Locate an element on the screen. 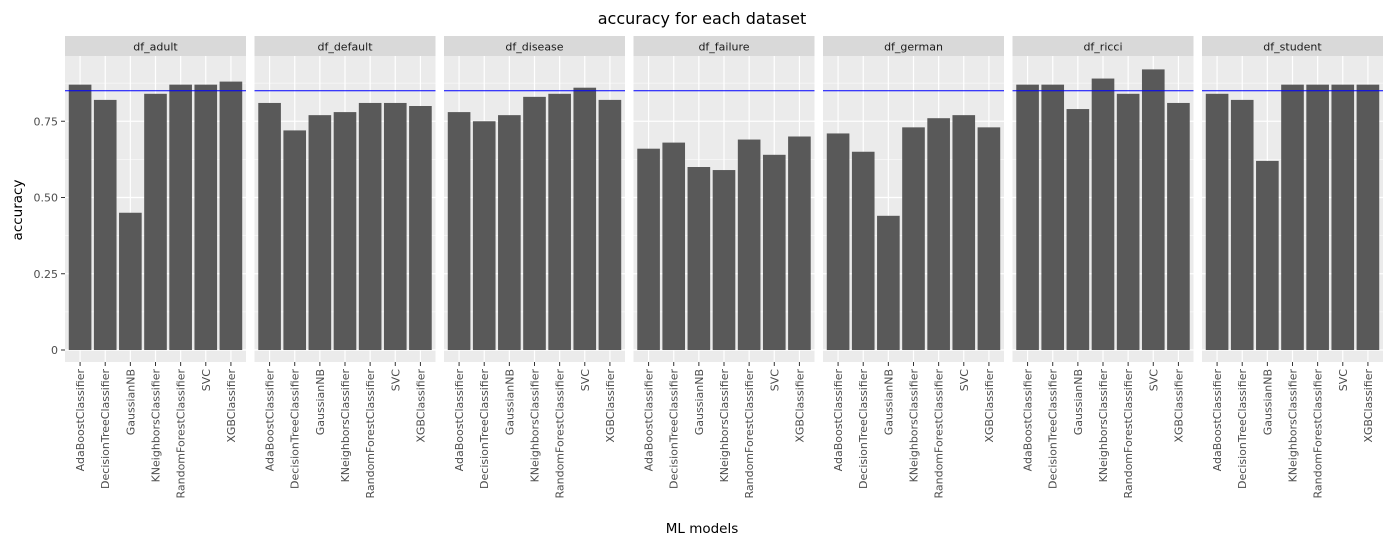 The width and height of the screenshot is (1392, 550). facet-label: df_adult is located at coordinates (155, 47).